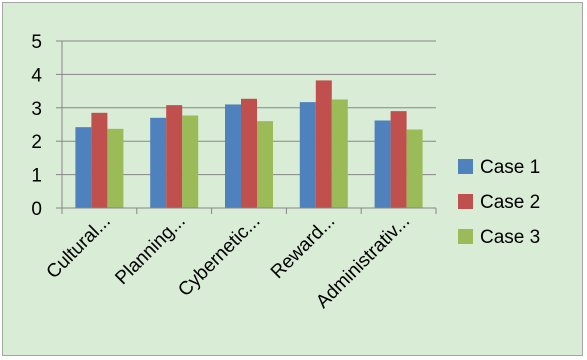 The width and height of the screenshot is (587, 360). I want to click on legend-label: Case 3, so click(510, 237).